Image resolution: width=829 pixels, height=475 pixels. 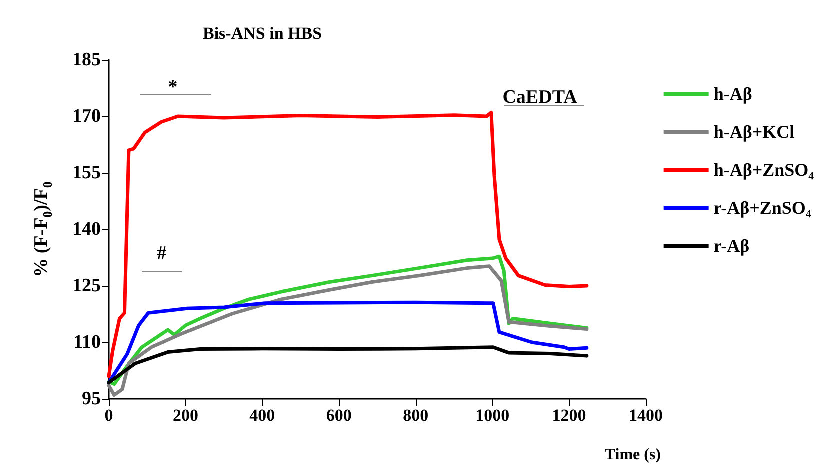 What do you see at coordinates (540, 97) in the screenshot?
I see `annotation: CaEDTA` at bounding box center [540, 97].